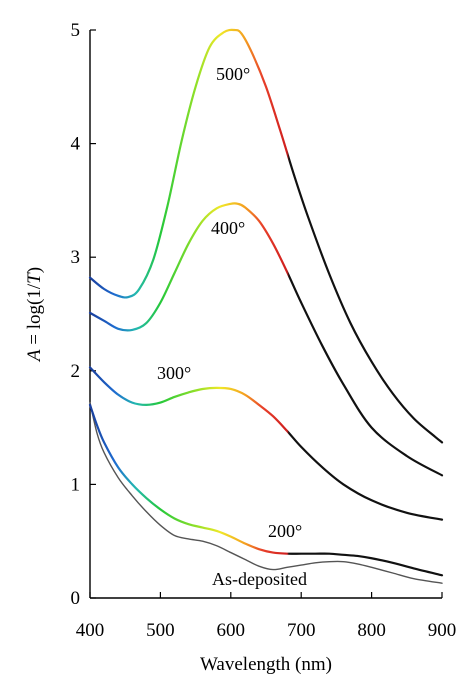 The height and width of the screenshot is (696, 474). Describe the element at coordinates (259, 579) in the screenshot. I see `series-label-as-deposited: As-deposited` at that location.